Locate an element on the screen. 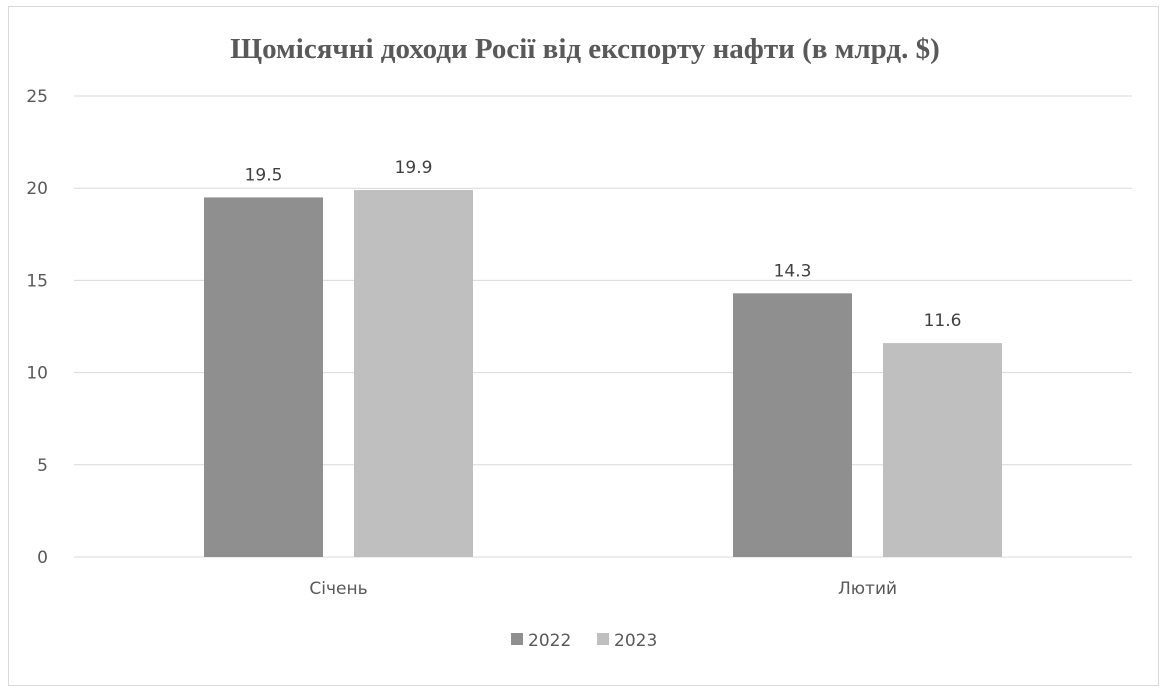  data-label-2022-0: 19.5 is located at coordinates (264, 175).